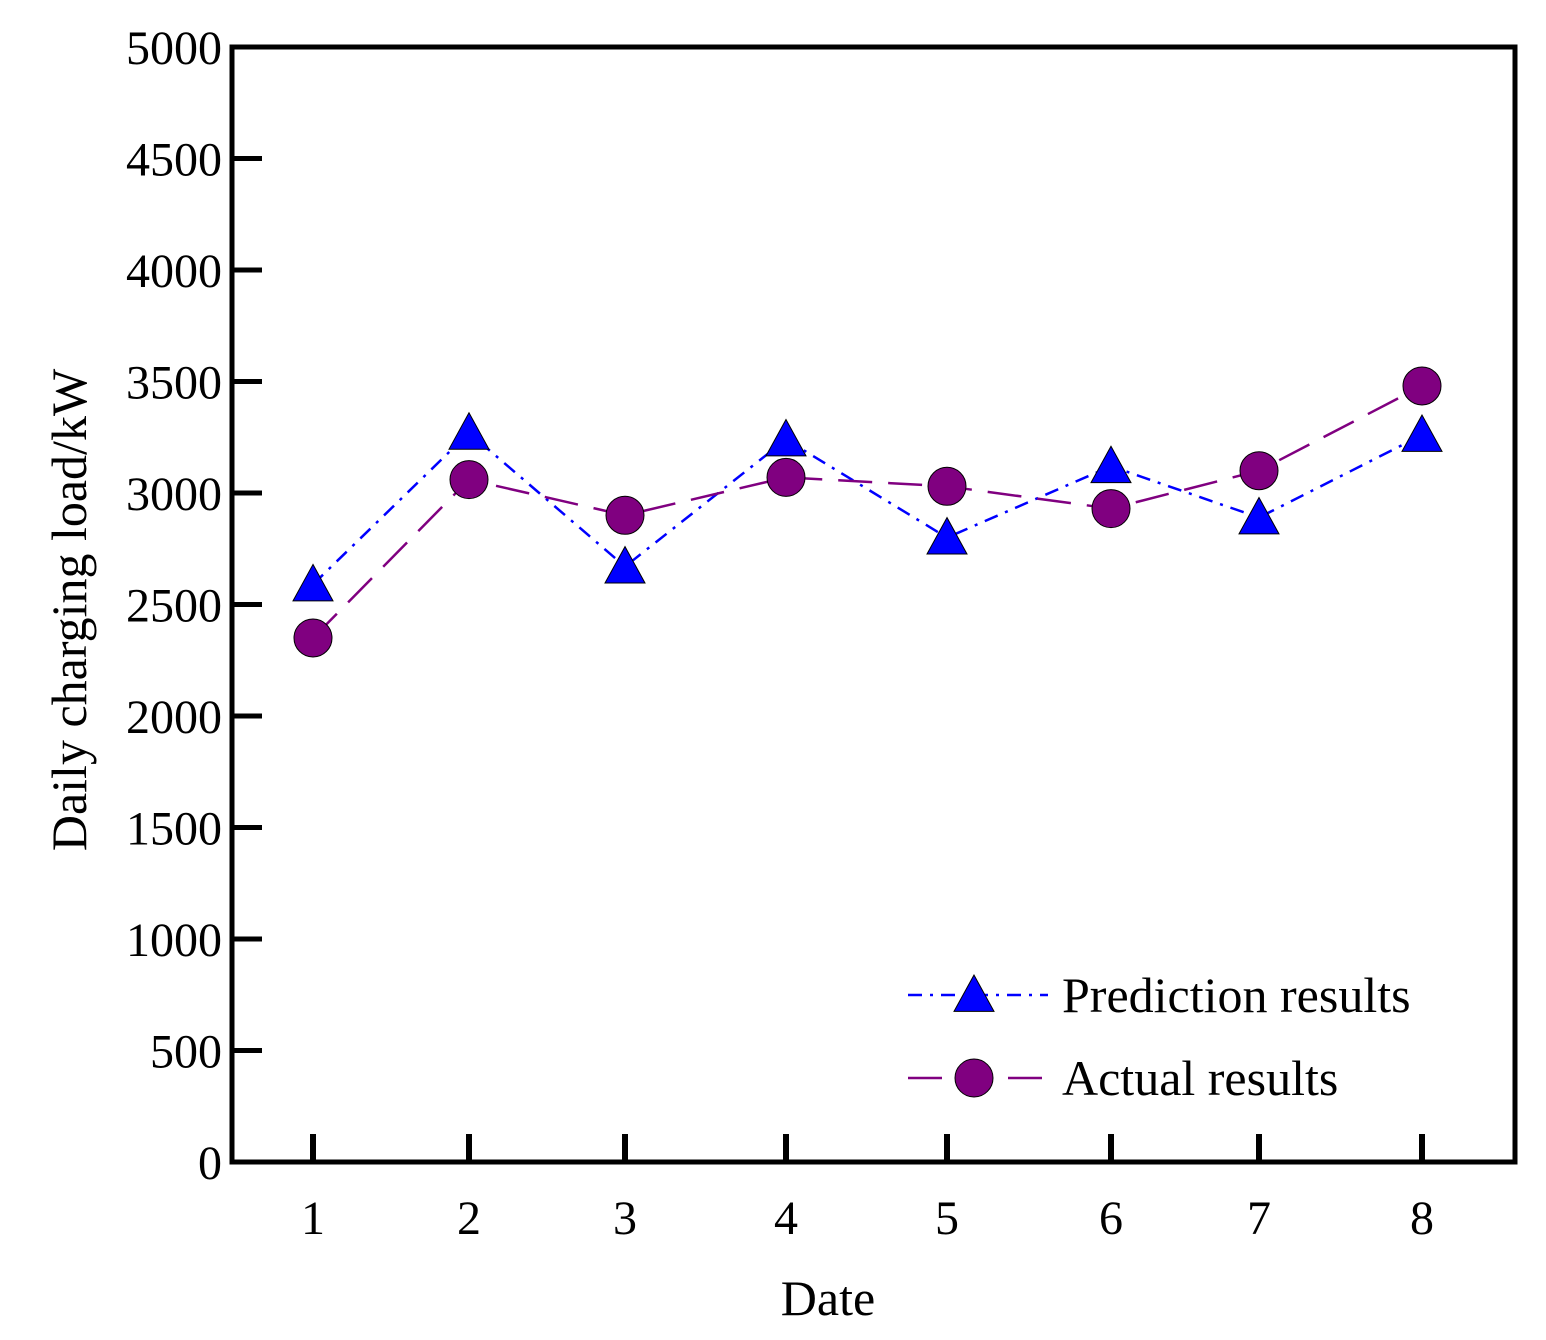 This screenshot has width=1546, height=1340. Describe the element at coordinates (974, 992) in the screenshot. I see `triangle-marker-icon` at that location.